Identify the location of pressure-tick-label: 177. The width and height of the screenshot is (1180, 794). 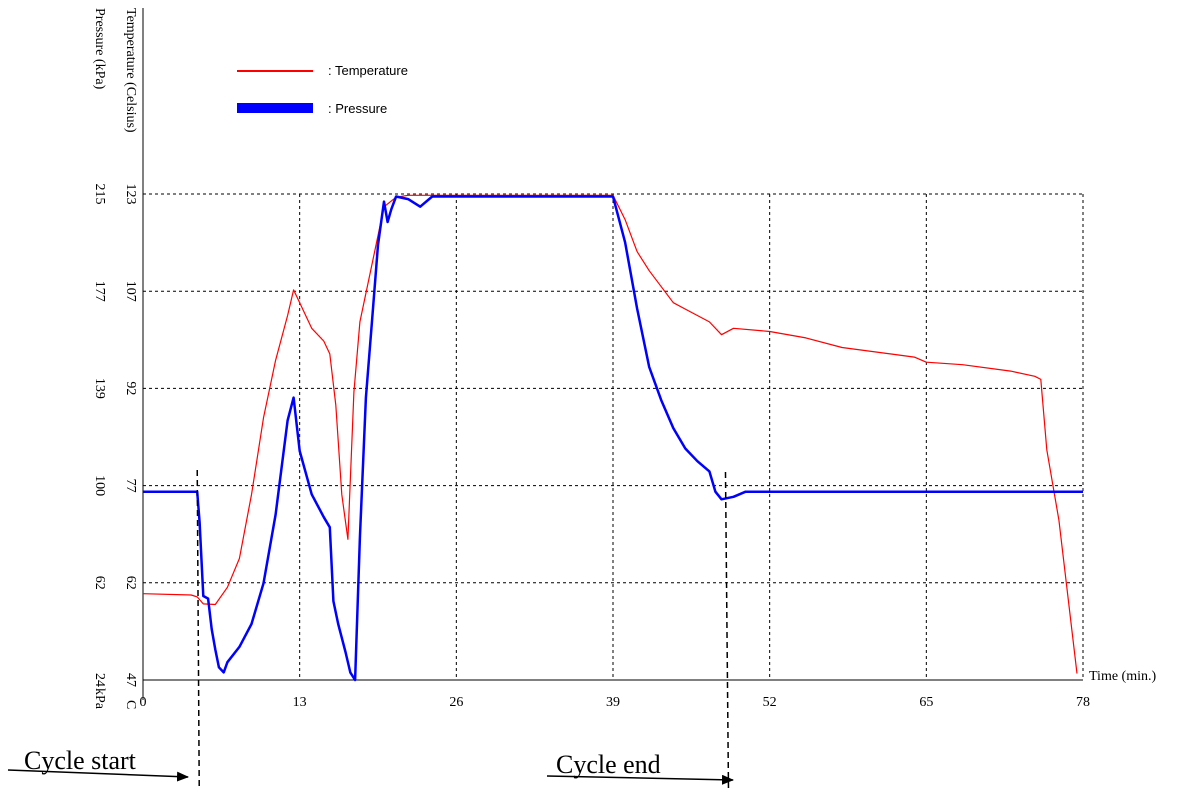
(99, 291).